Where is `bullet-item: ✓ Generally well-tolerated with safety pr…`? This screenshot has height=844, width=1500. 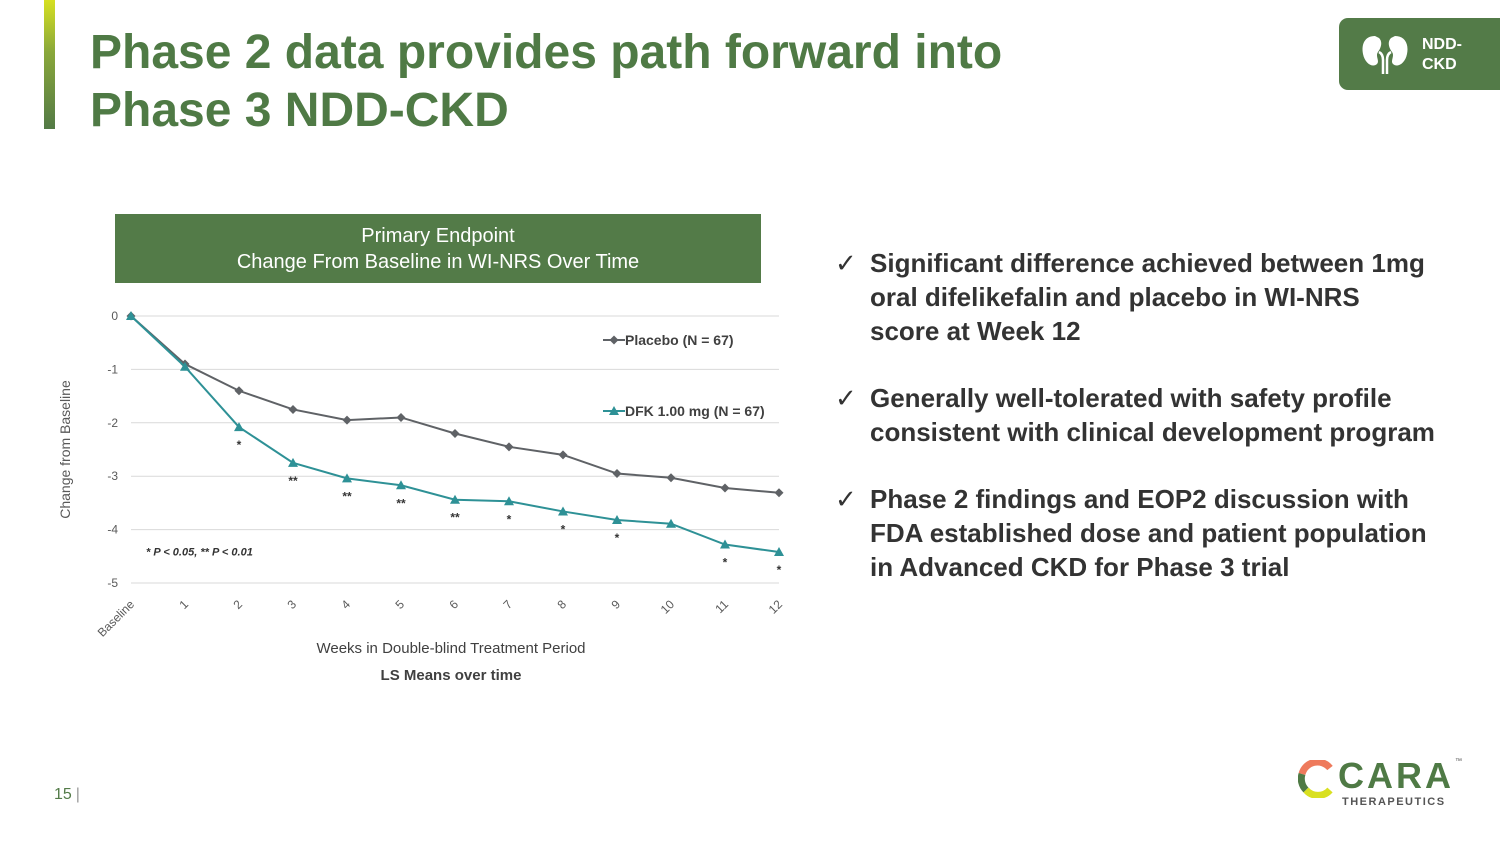 bullet-item: ✓ Generally well-tolerated with safety pr… is located at coordinates (1135, 415).